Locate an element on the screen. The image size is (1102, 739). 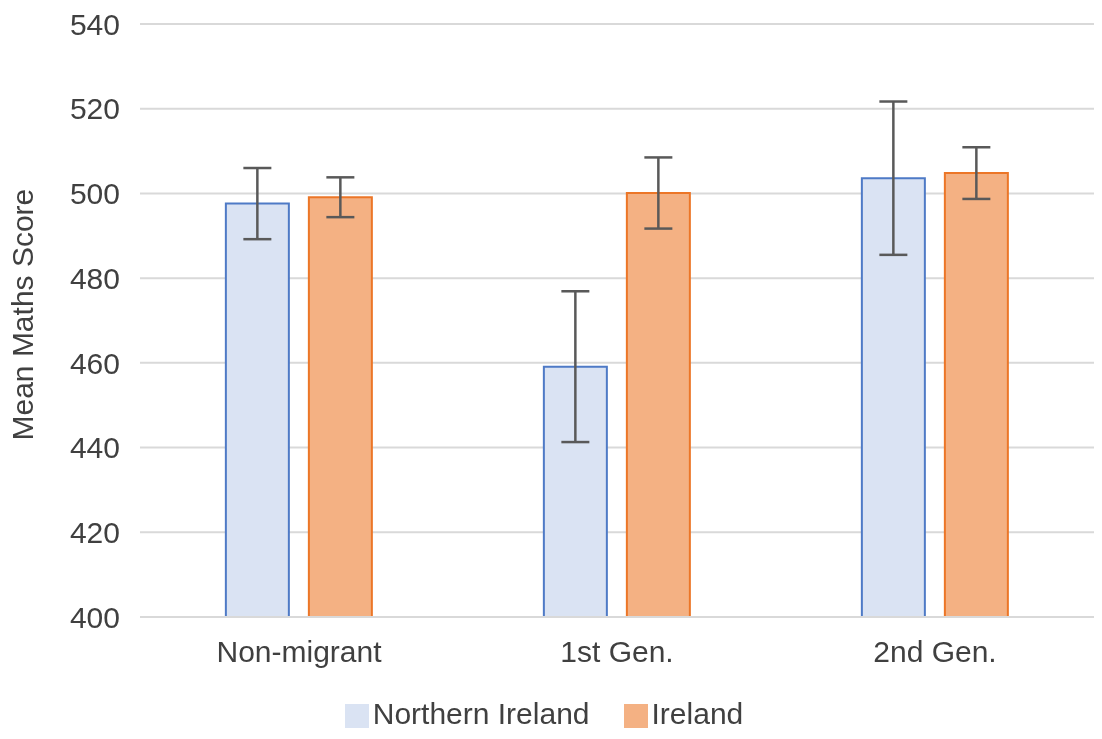
y-axis-title: Mean Maths Score is located at coordinates (22, 314).